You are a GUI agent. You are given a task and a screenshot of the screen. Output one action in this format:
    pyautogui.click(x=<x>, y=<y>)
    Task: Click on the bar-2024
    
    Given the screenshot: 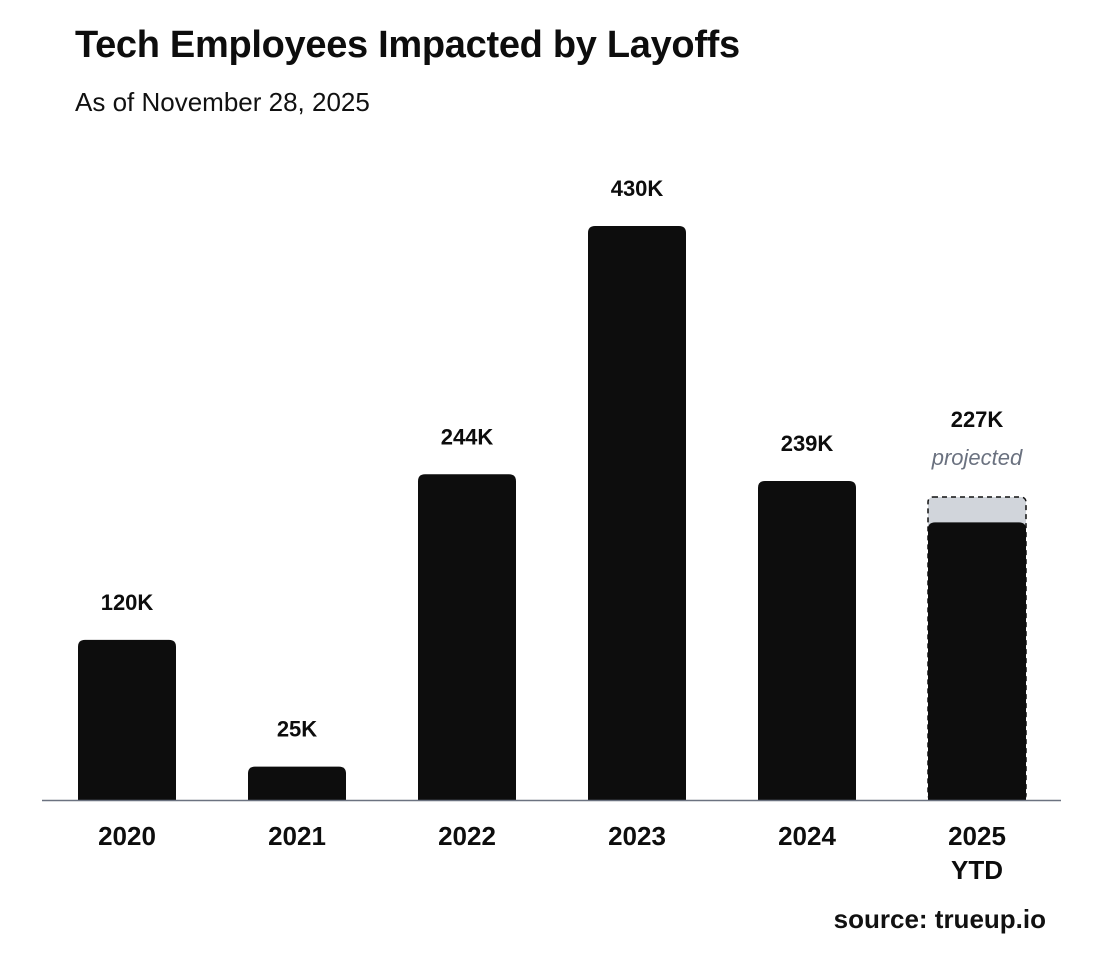 What is the action you would take?
    pyautogui.click(x=807, y=640)
    